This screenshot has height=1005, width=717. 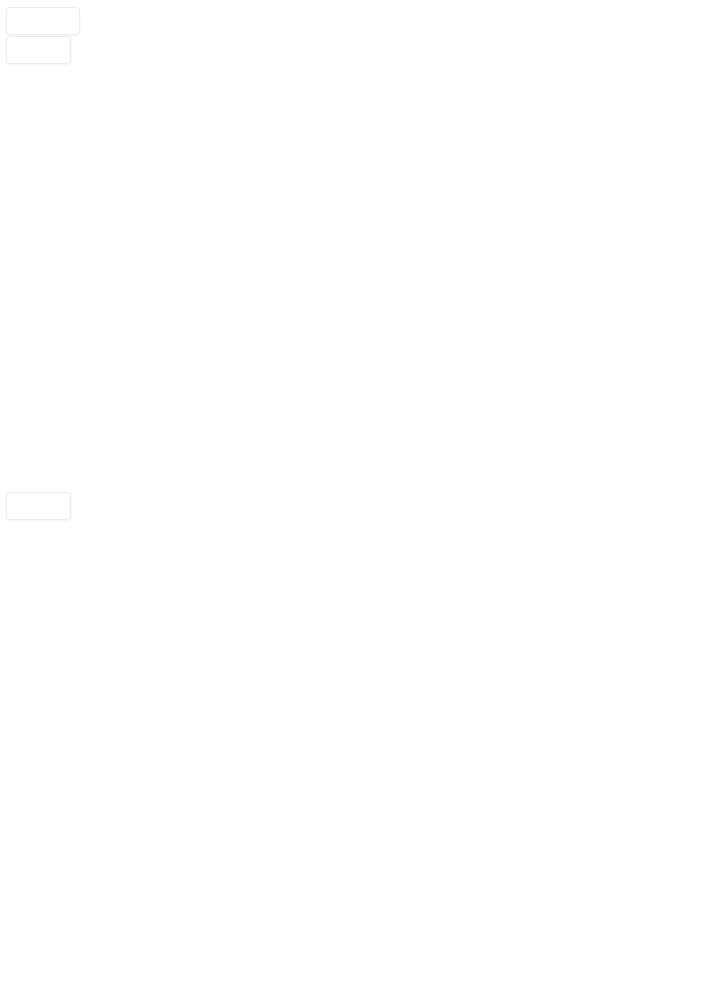 What do you see at coordinates (9, 50) in the screenshot?
I see `dps-series-accent-bar` at bounding box center [9, 50].